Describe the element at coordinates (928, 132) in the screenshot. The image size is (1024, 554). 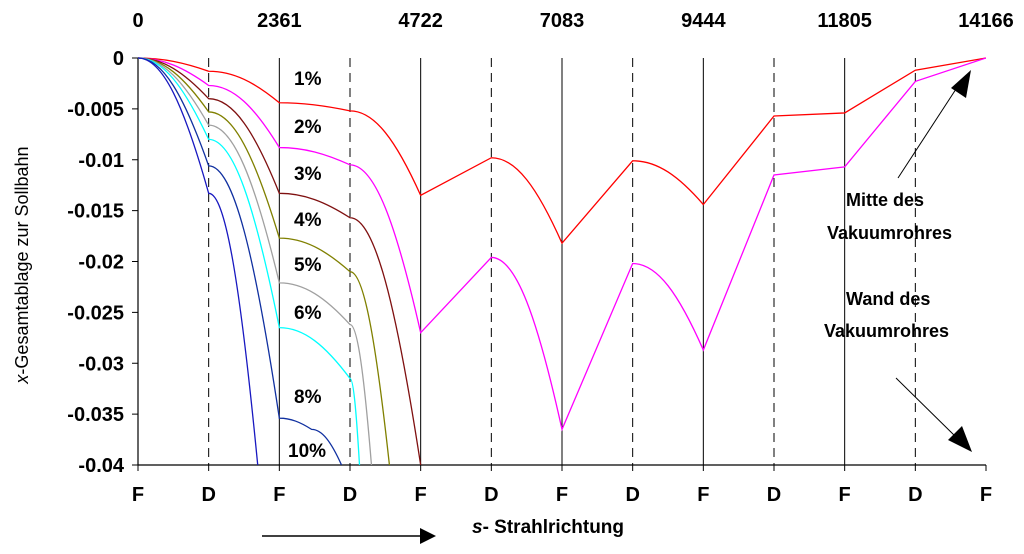
I see `annotation-center-arrow` at that location.